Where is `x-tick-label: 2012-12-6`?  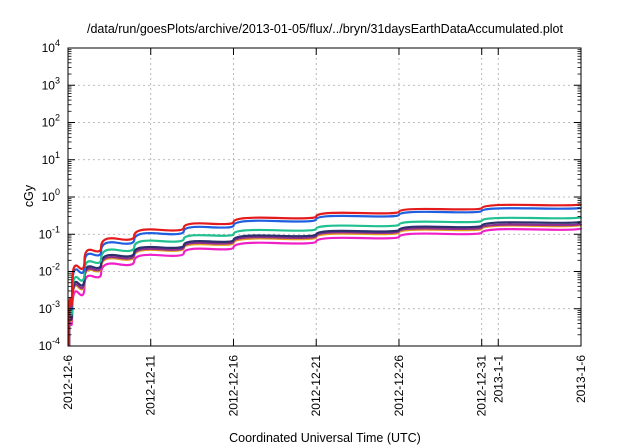 x-tick-label: 2012-12-6 is located at coordinates (68, 382).